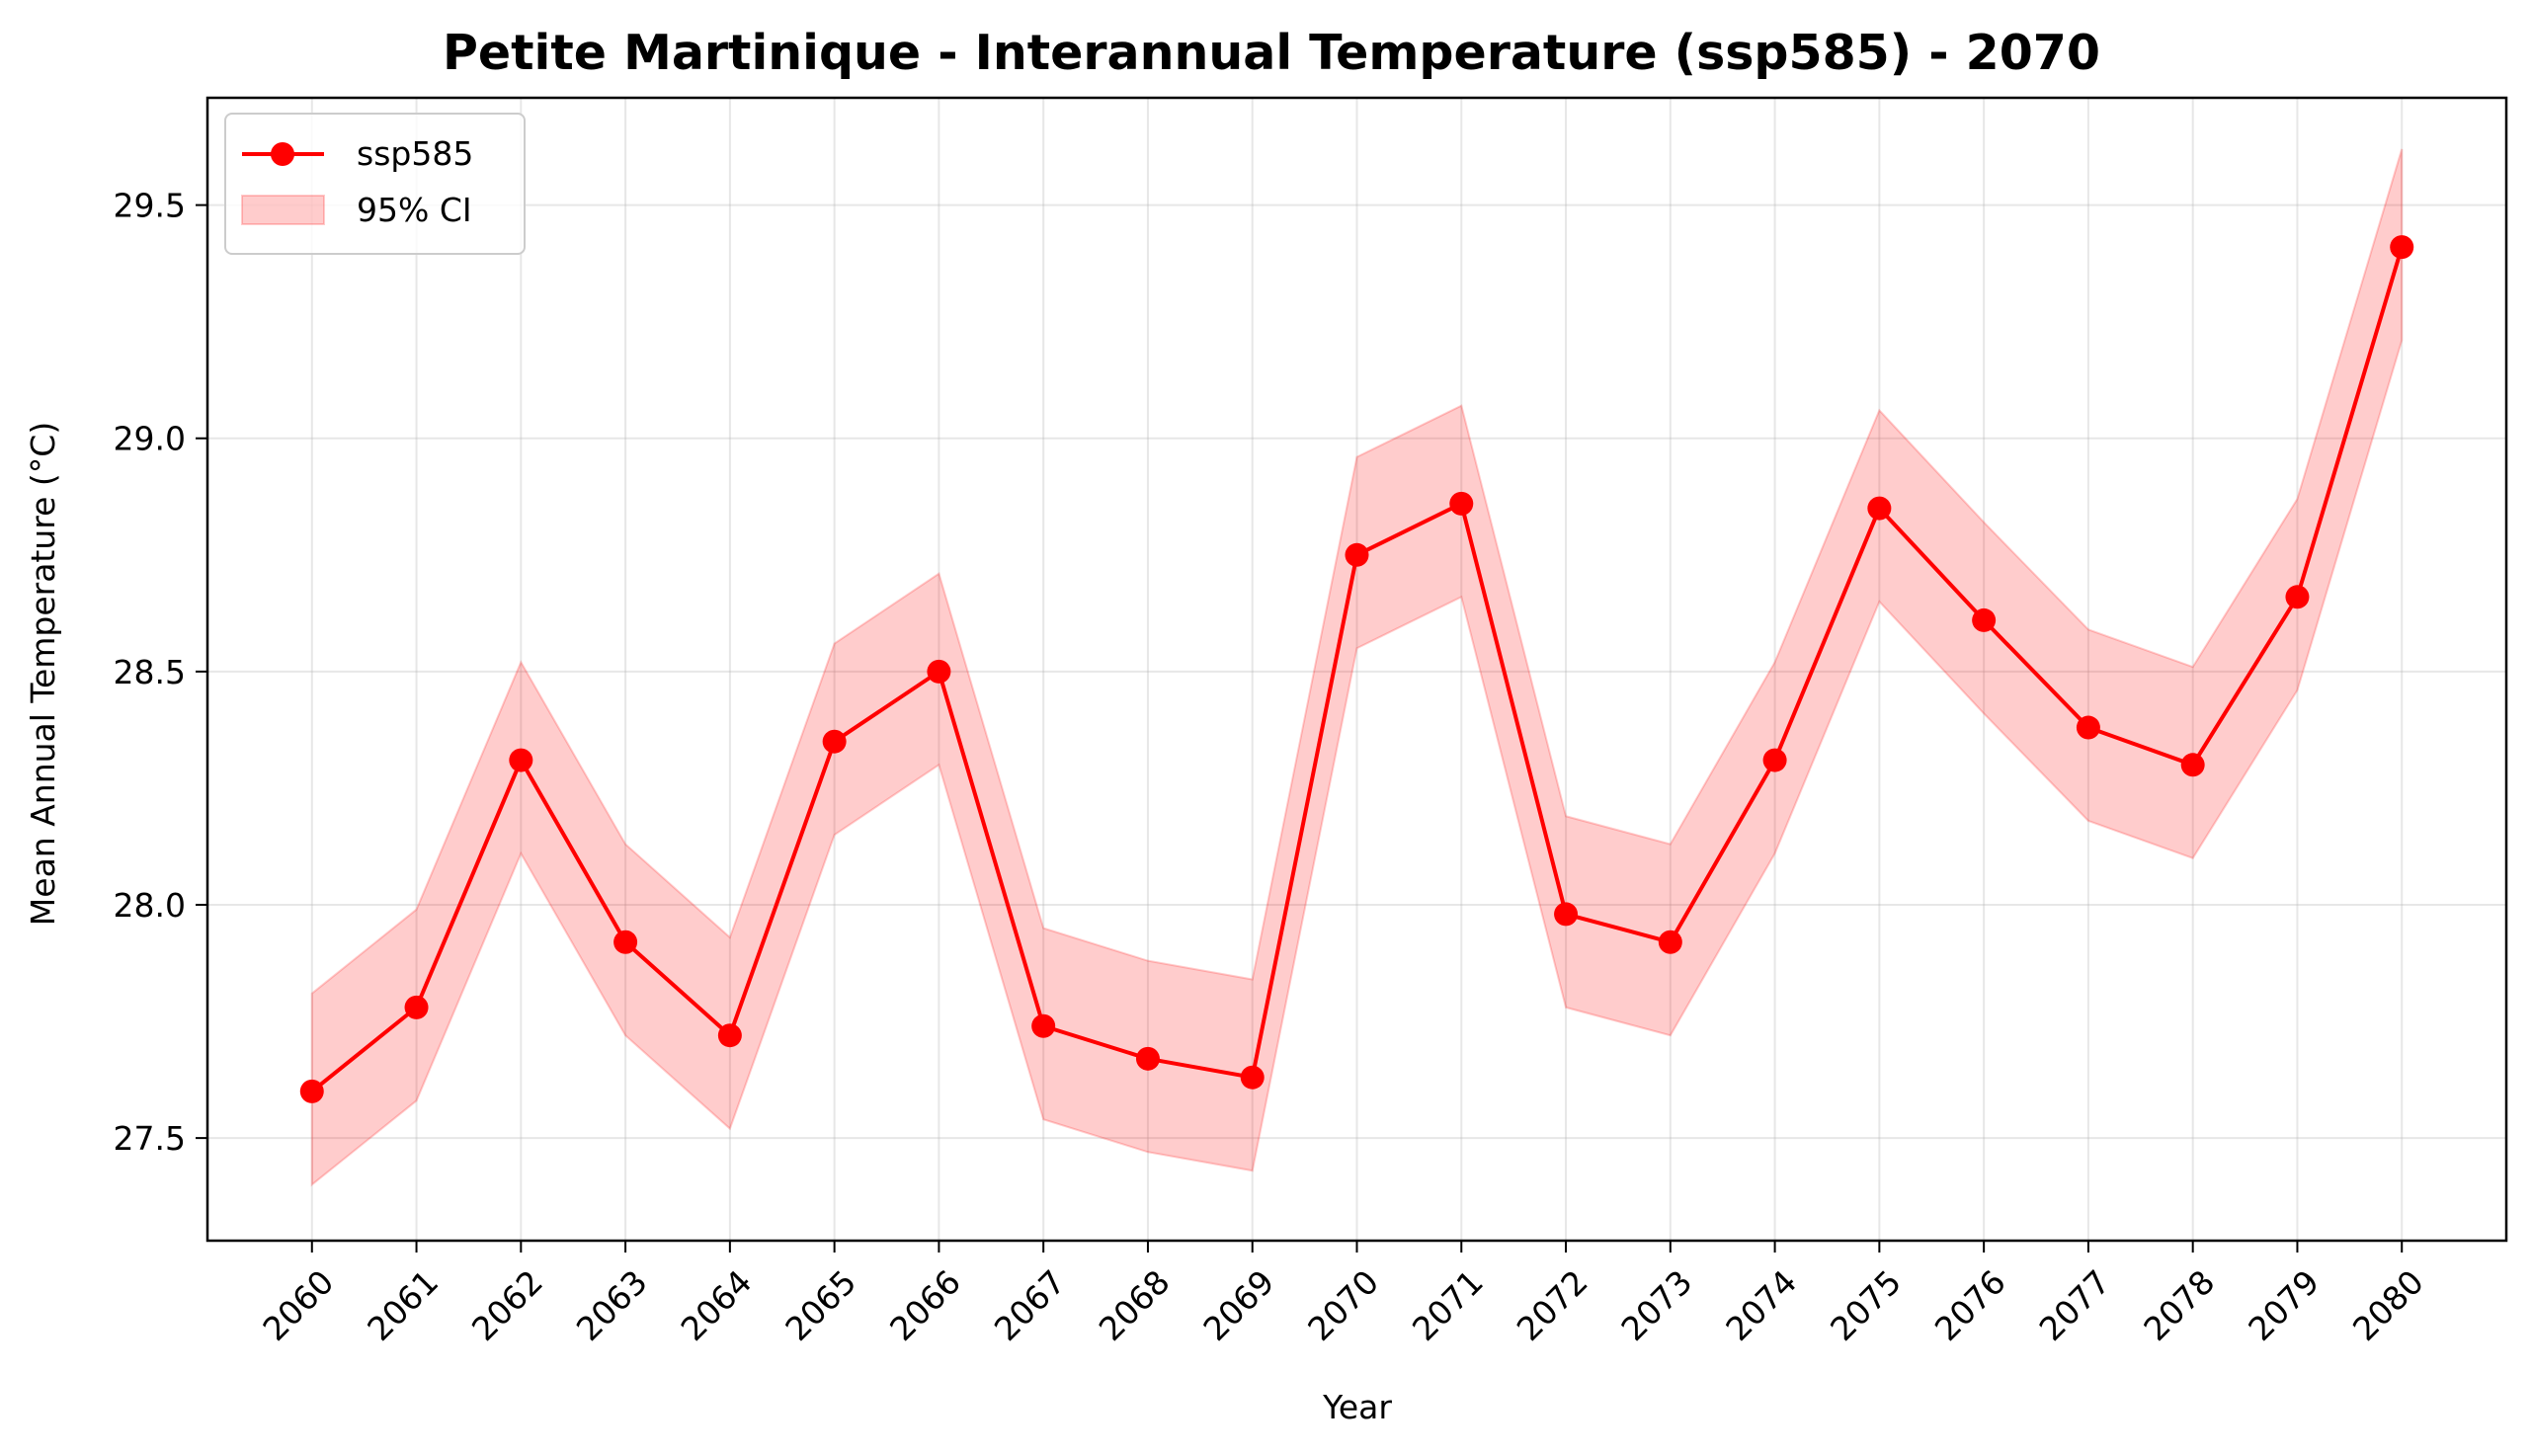  I want to click on legend-marker-icon, so click(282, 154).